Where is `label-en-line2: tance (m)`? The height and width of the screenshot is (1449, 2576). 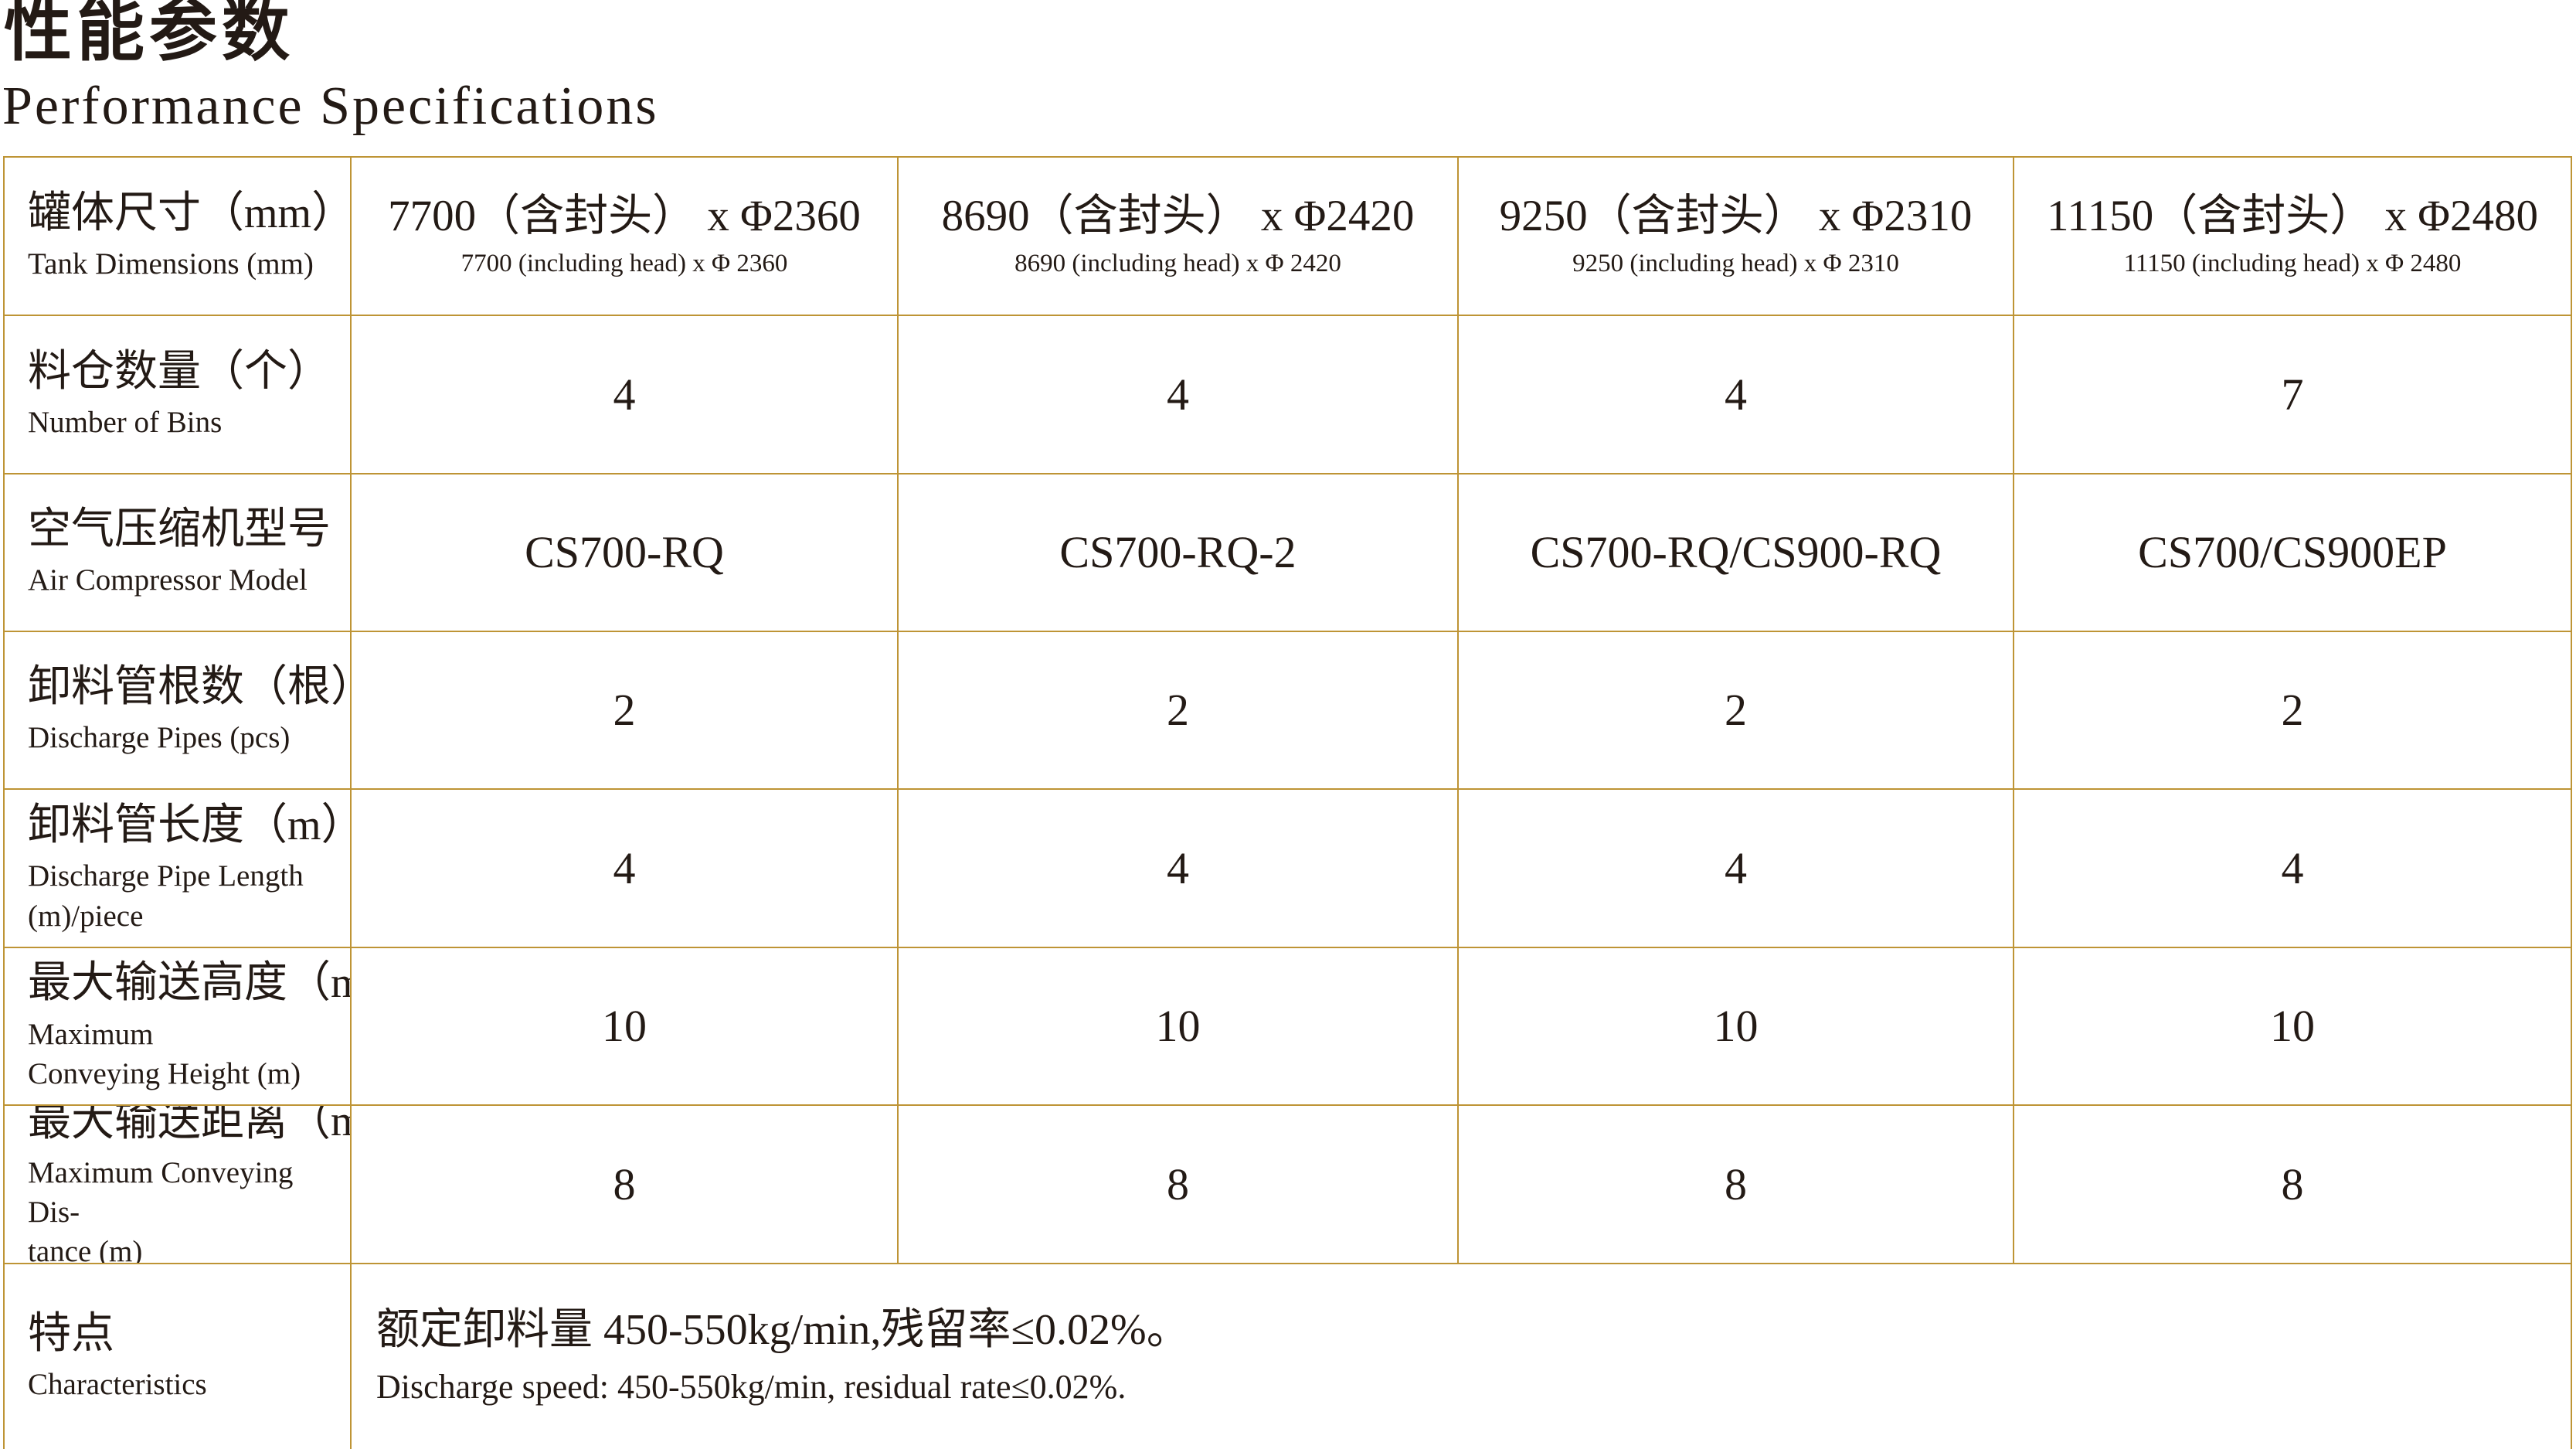
label-en-line2: tance (m) is located at coordinates (85, 1249).